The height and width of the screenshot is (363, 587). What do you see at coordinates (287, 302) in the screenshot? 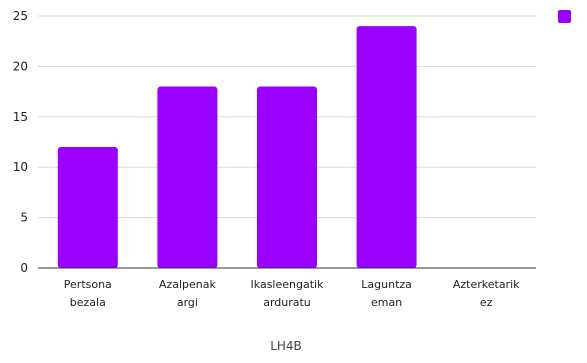
I see `x-category-label: arduratu` at bounding box center [287, 302].